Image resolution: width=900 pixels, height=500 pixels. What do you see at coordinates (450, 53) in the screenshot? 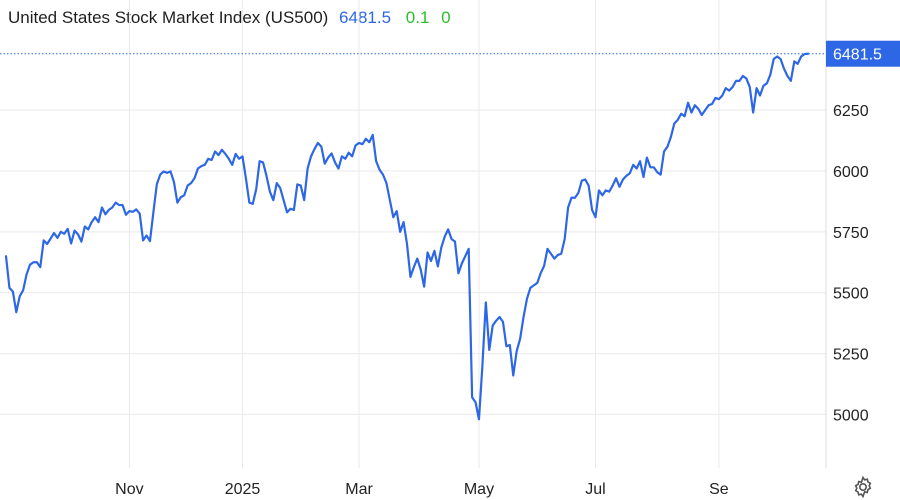
I see `last-value-marker: 6481.5` at bounding box center [450, 53].